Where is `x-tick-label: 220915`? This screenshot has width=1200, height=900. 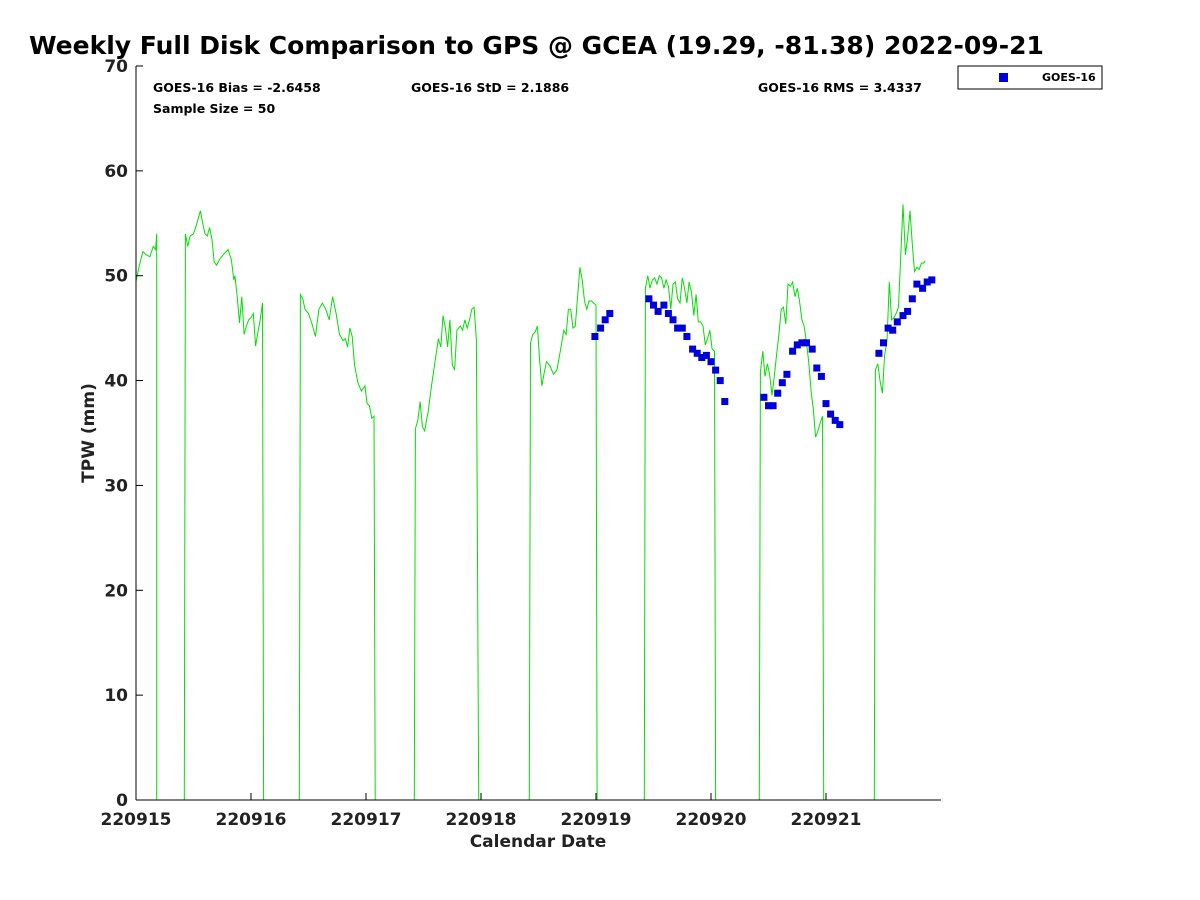 x-tick-label: 220915 is located at coordinates (136, 820).